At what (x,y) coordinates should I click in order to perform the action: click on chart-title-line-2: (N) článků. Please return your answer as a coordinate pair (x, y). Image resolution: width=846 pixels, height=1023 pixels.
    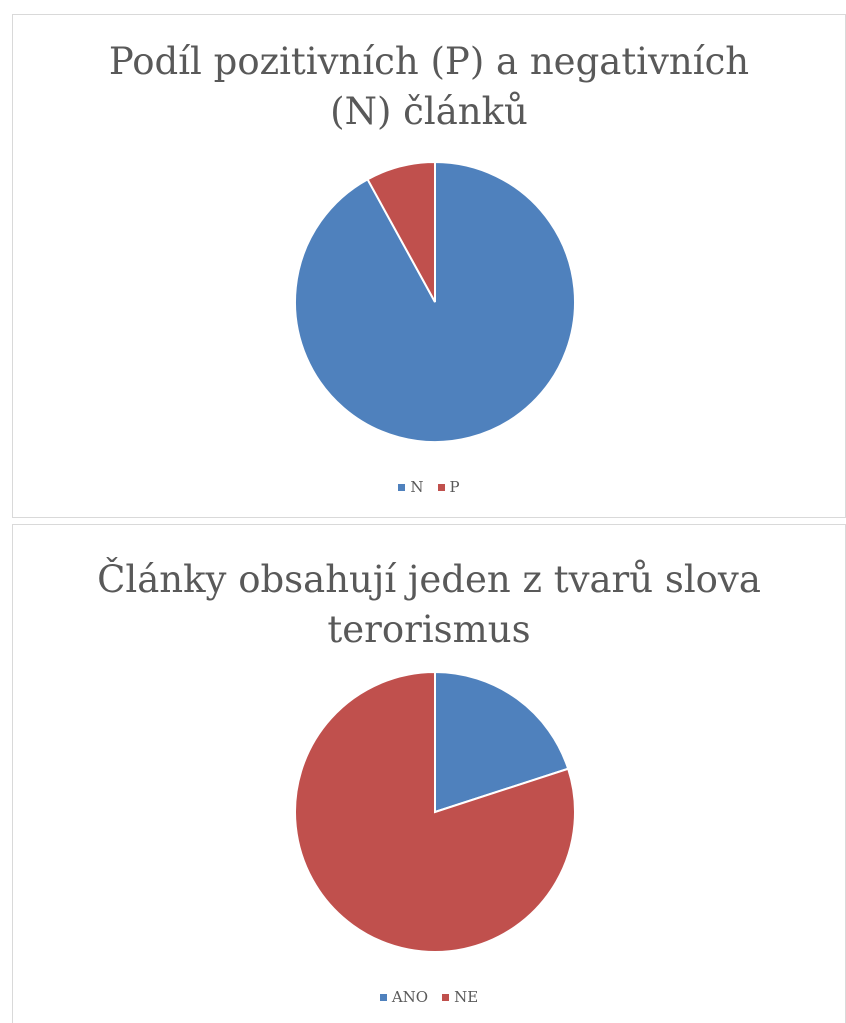
    Looking at the image, I should click on (429, 111).